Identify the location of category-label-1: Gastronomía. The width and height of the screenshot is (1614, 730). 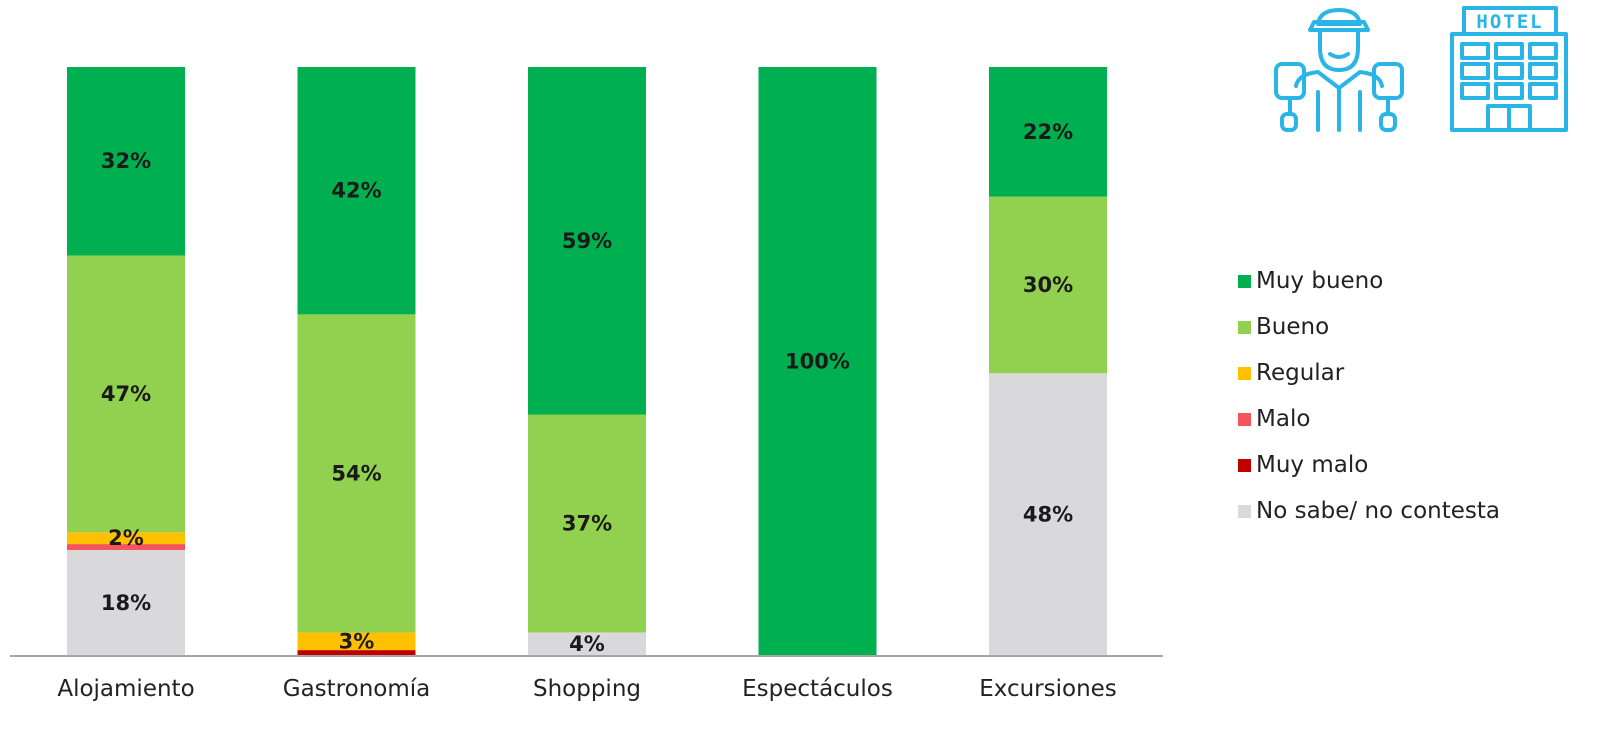
(356, 689).